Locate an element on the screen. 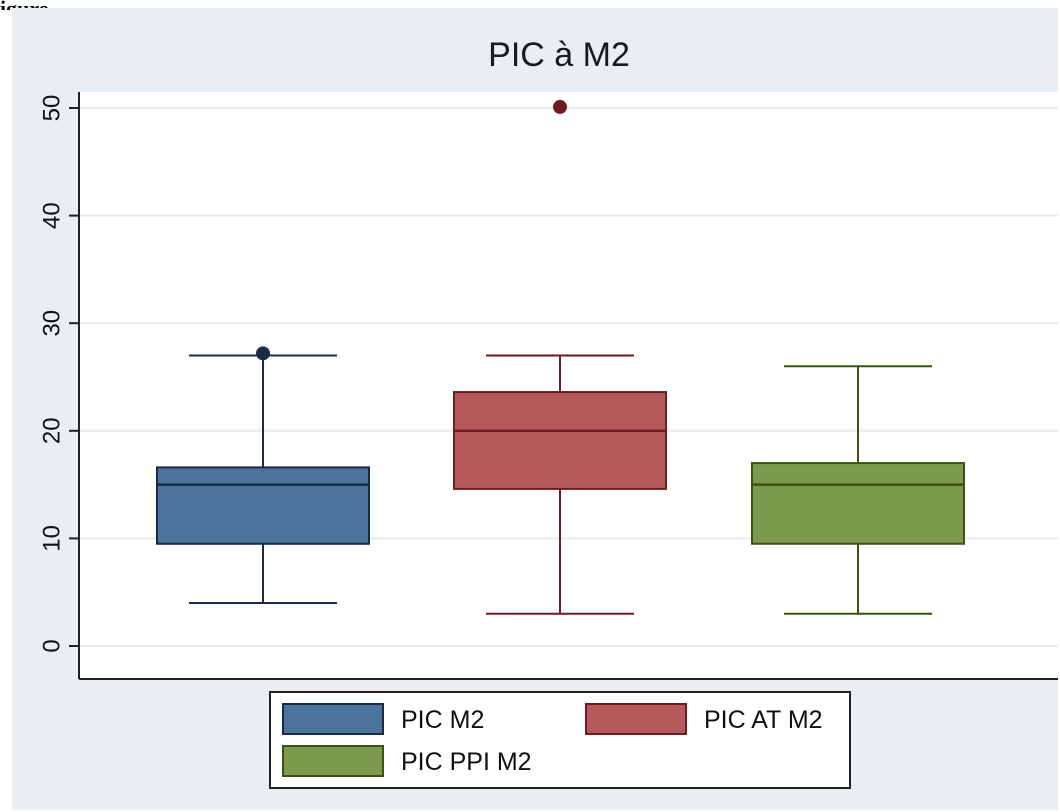 The width and height of the screenshot is (1060, 812). legend: PIC M2 PIC AT M2 PIC PPI M2 is located at coordinates (560, 740).